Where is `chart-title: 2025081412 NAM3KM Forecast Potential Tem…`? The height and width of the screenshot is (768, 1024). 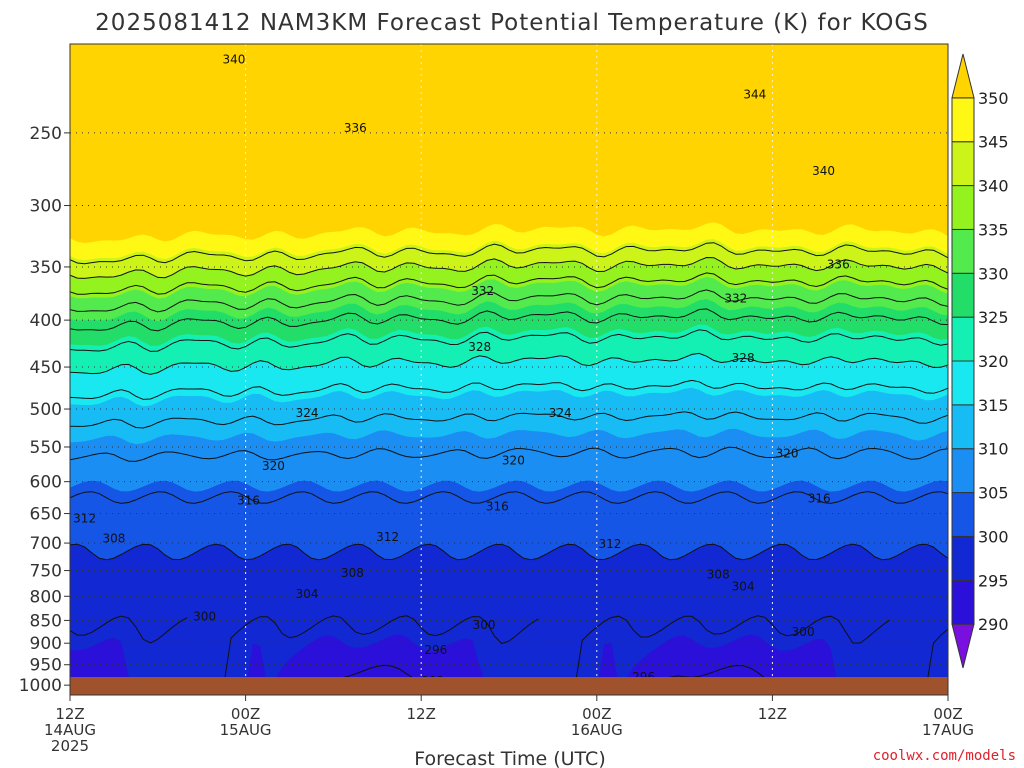
chart-title: 2025081412 NAM3KM Forecast Potential Tem… is located at coordinates (512, 23).